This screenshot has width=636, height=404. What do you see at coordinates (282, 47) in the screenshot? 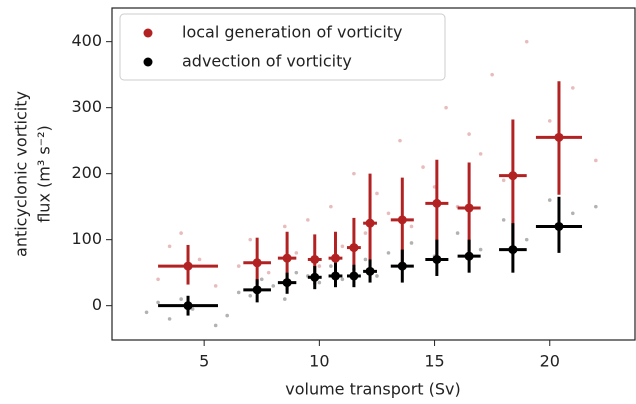
I see `legend-box` at bounding box center [282, 47].